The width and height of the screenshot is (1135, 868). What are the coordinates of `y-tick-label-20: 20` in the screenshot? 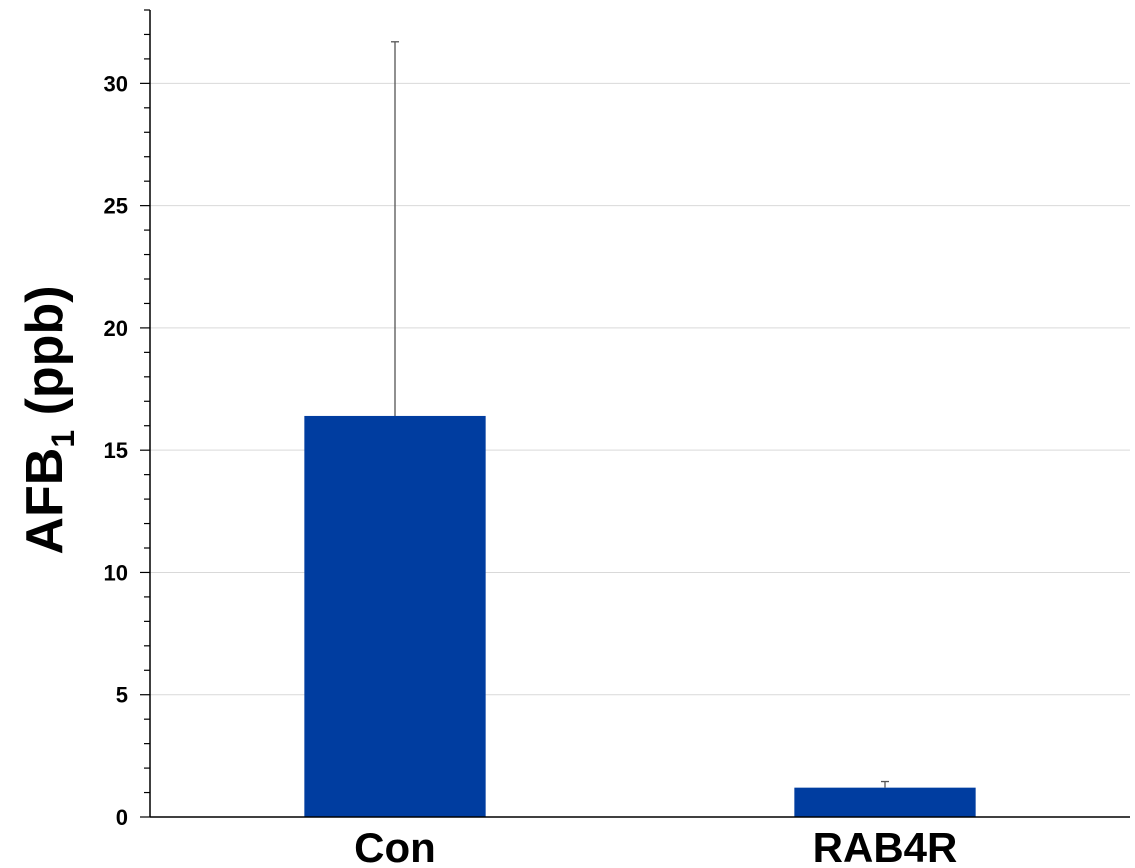 It's located at (116, 328).